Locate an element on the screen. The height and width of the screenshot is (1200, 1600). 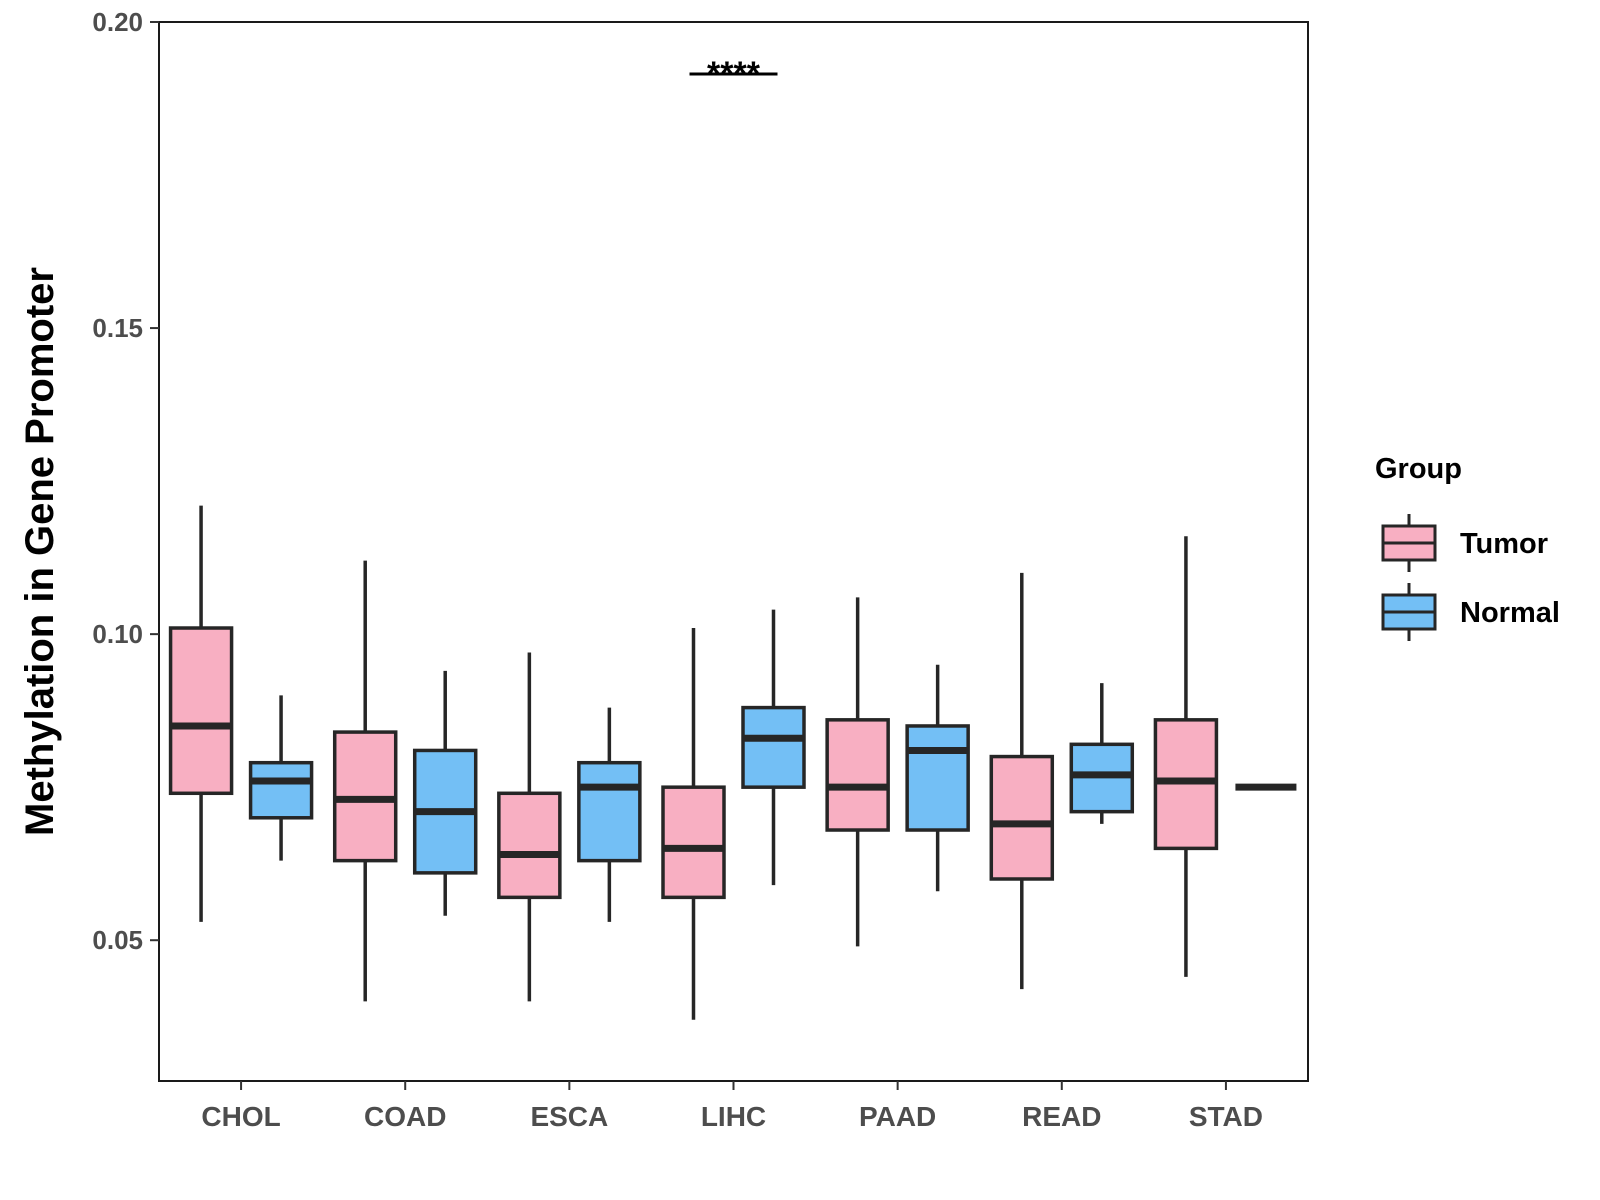
box-tumor-paad is located at coordinates (857, 772).